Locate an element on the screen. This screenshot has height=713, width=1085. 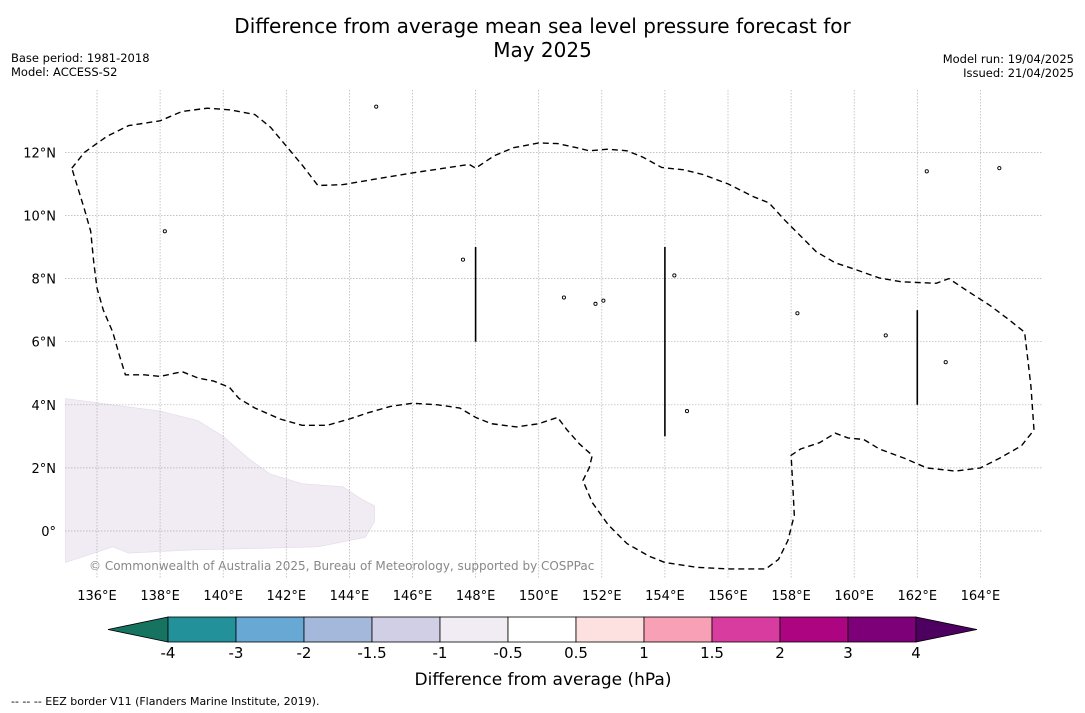
longitude-label: 138°E is located at coordinates (160, 596).